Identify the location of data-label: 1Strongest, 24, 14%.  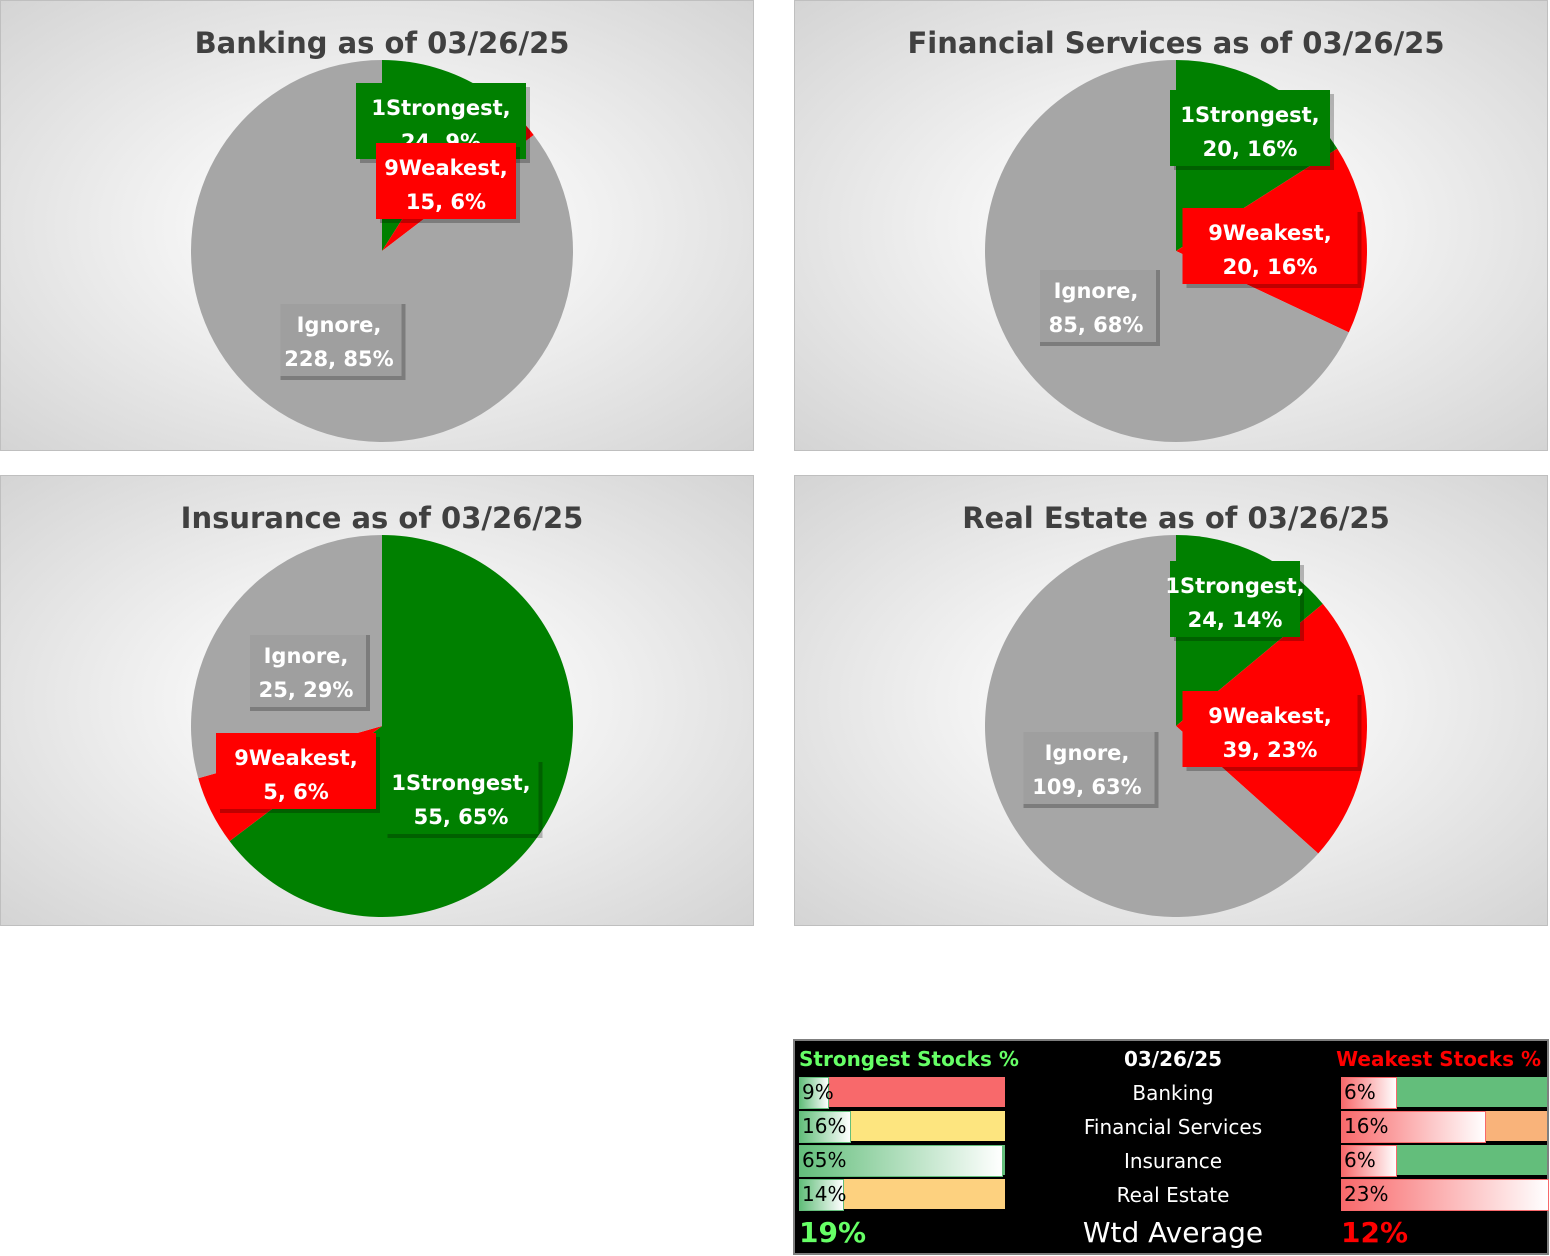
(1235, 601).